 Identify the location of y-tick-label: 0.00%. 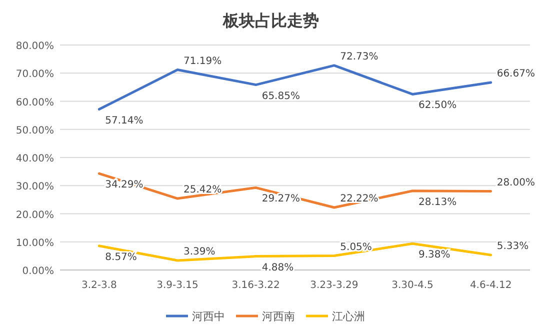
(38, 271).